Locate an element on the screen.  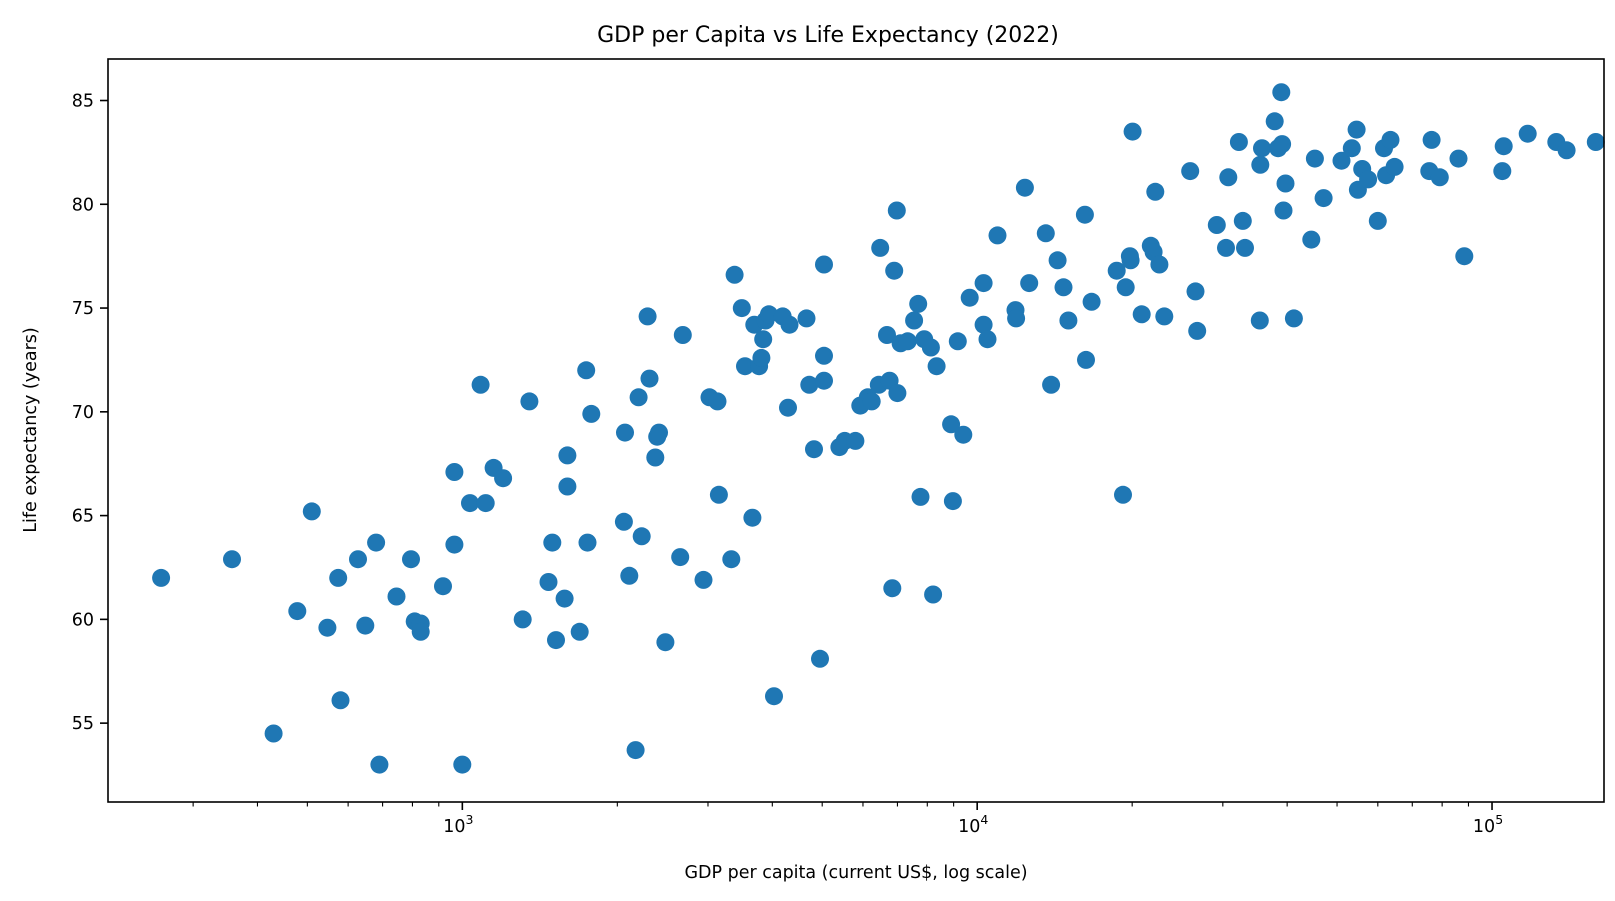
y-tick-label: 55 is located at coordinates (83, 724).